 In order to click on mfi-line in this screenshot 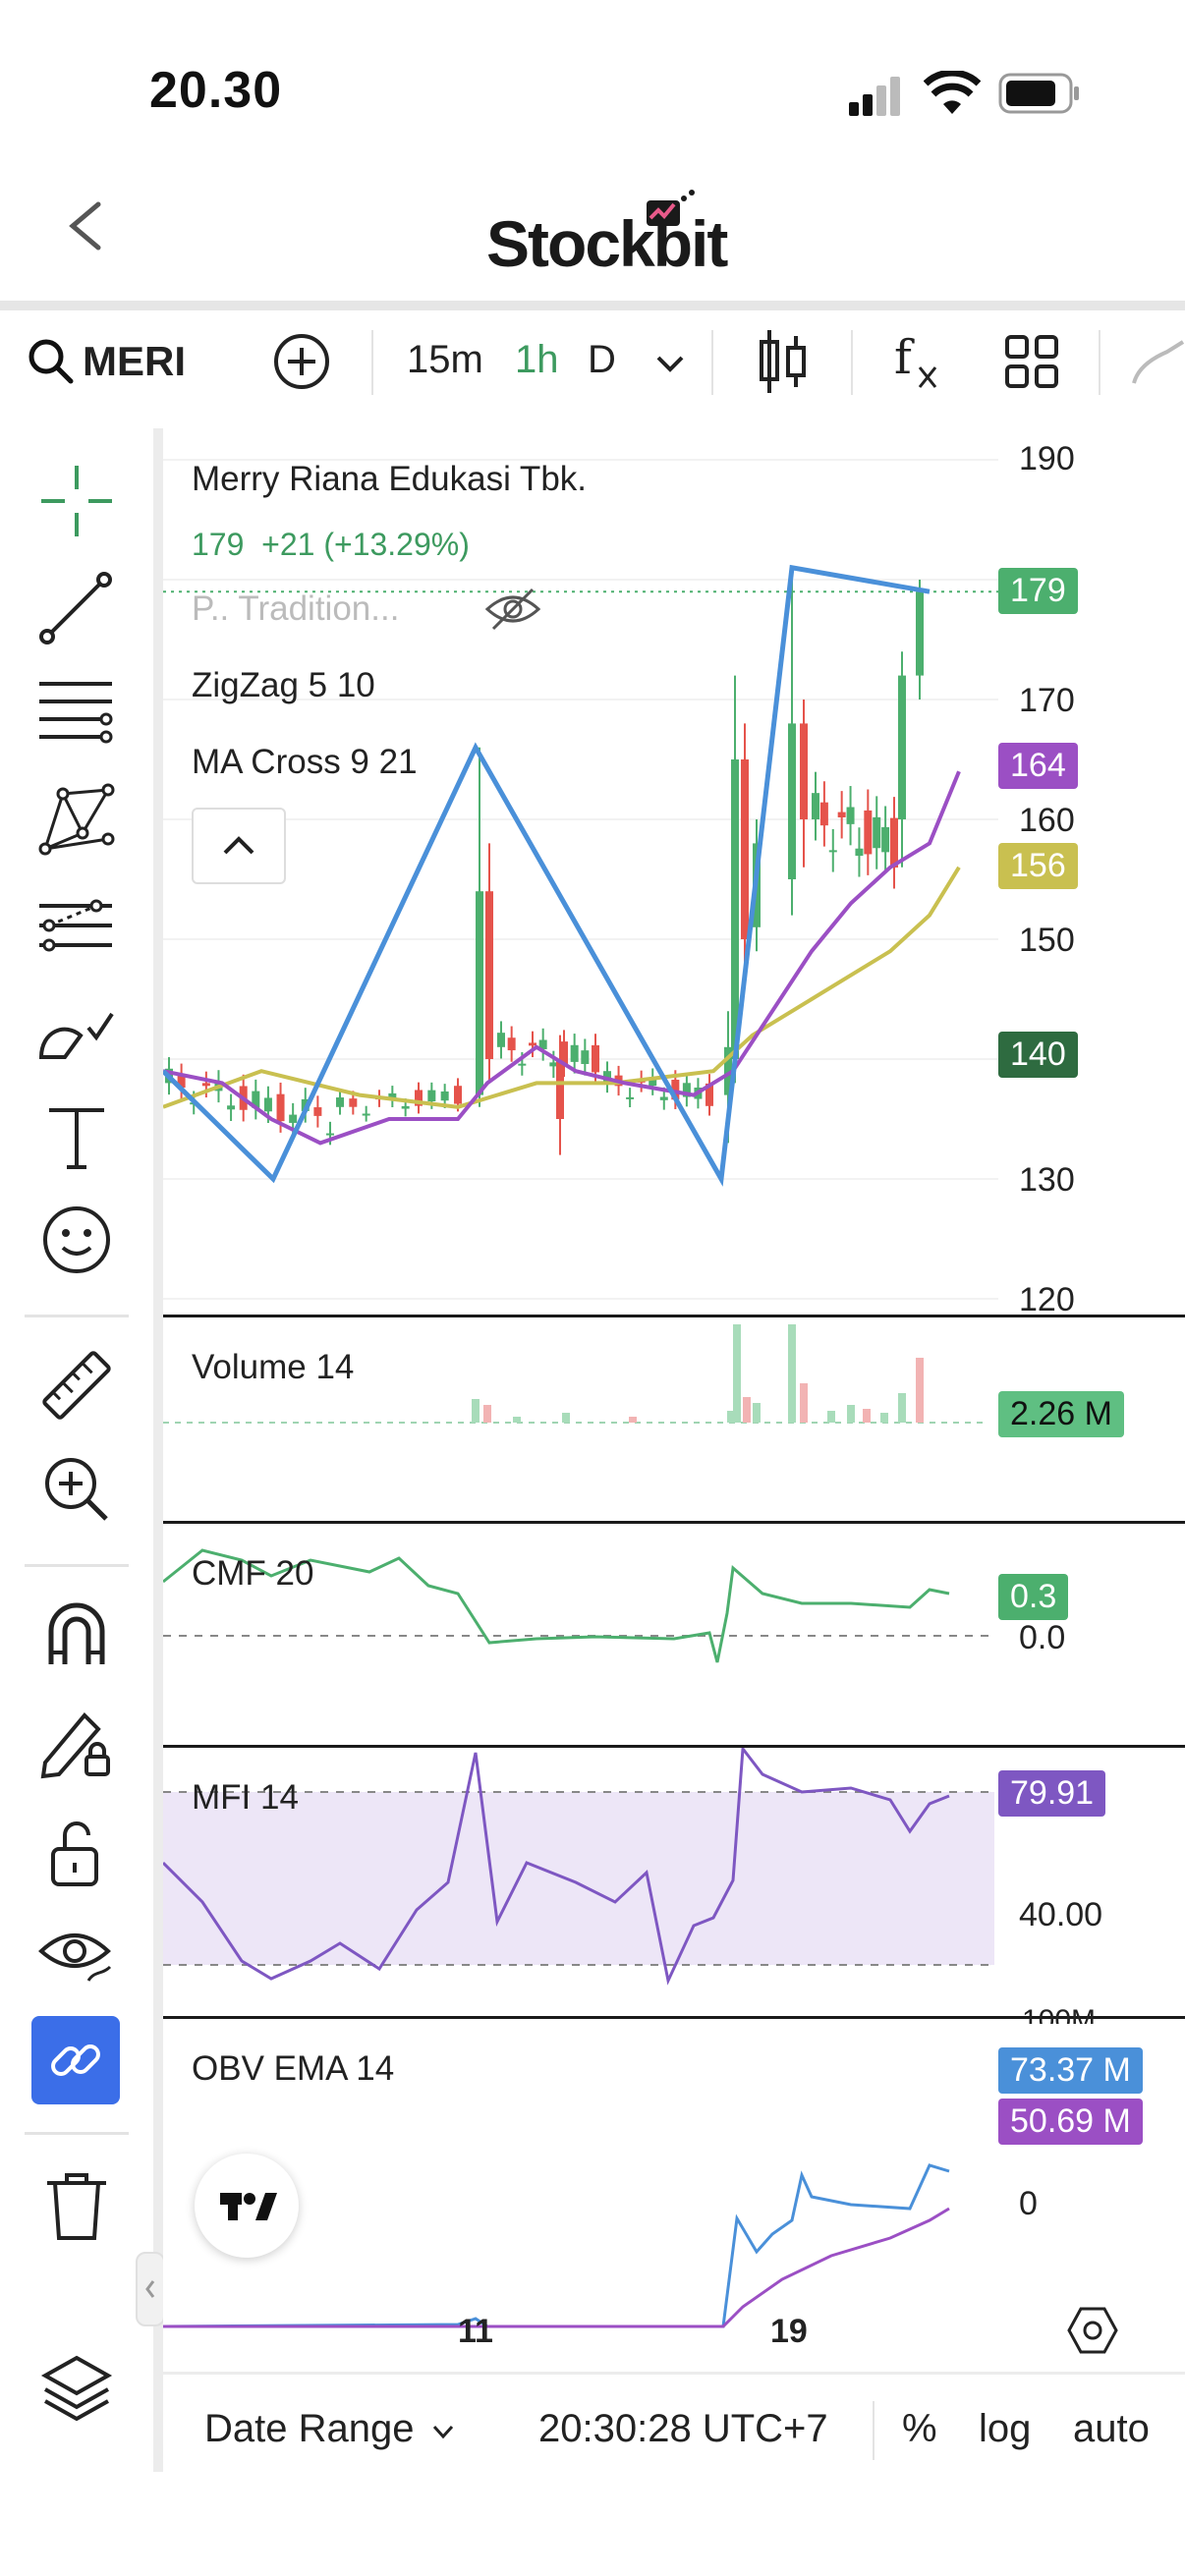, I will do `click(557, 1865)`.